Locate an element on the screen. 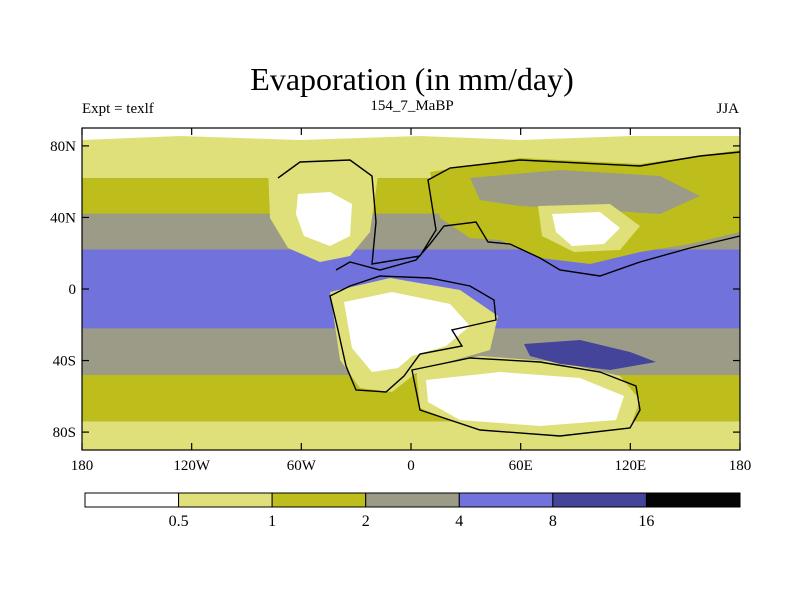 This screenshot has height=600, width=800. colorbar-level-label: 2 is located at coordinates (366, 521).